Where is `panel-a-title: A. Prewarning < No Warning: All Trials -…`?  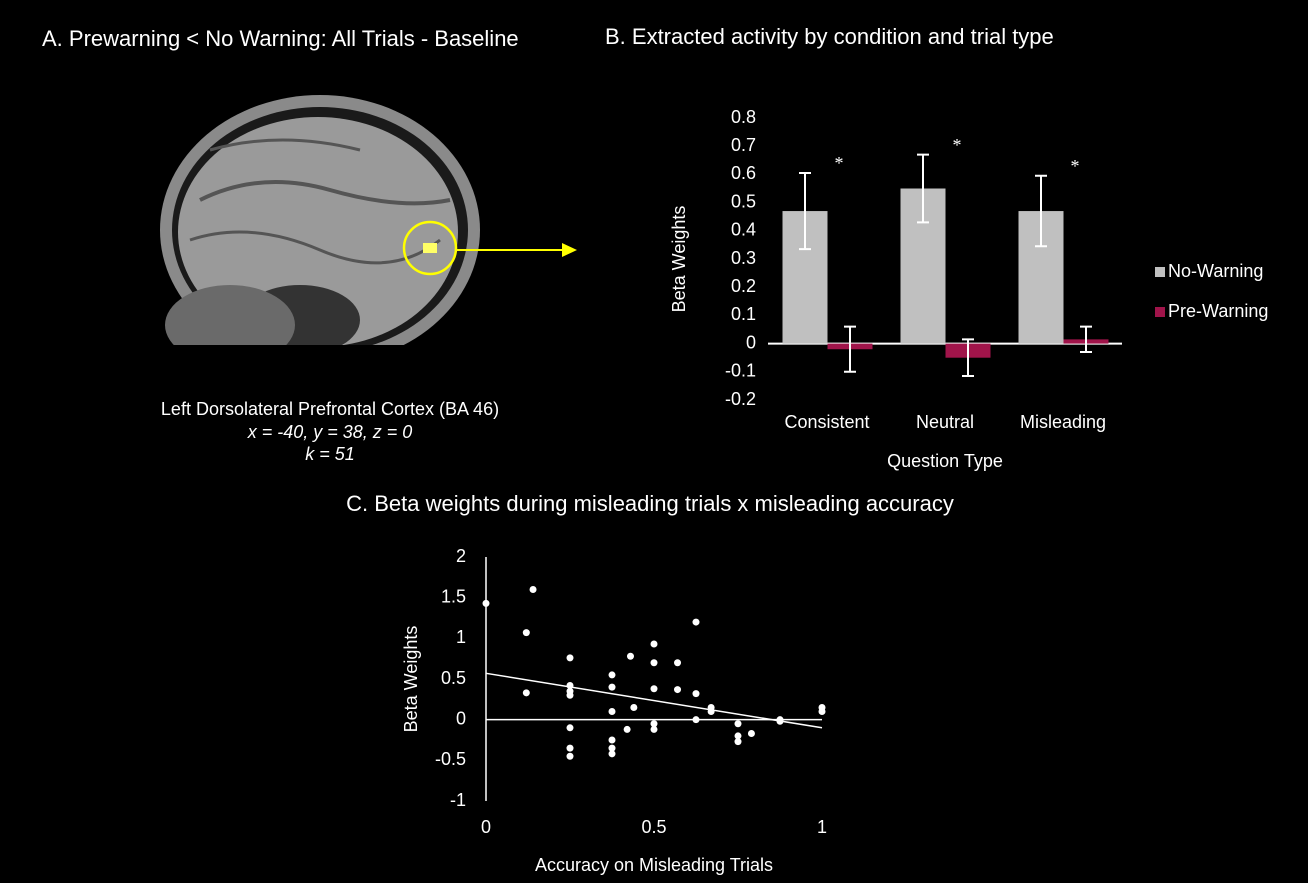 panel-a-title: A. Prewarning < No Warning: All Trials -… is located at coordinates (280, 38).